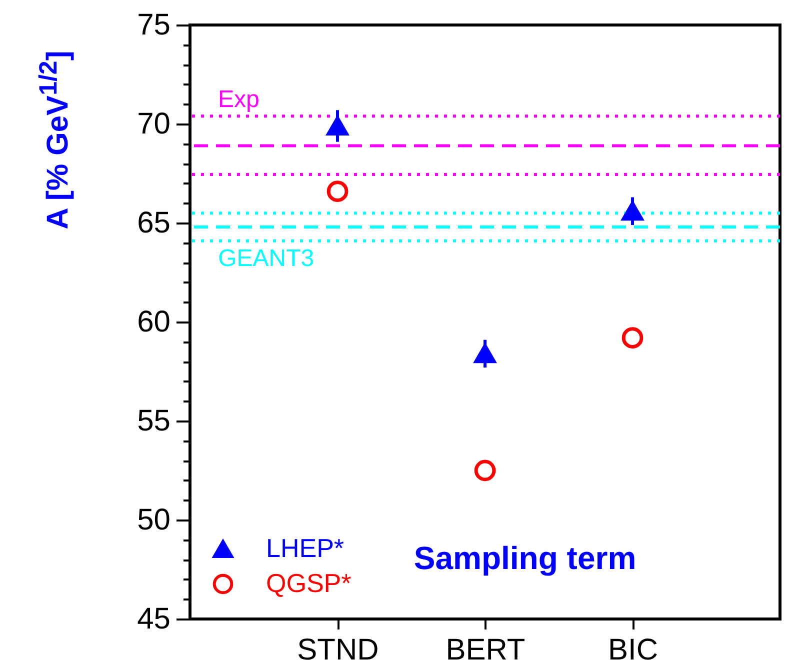 This screenshot has height=665, width=791. Describe the element at coordinates (633, 649) in the screenshot. I see `x-tick-label: BIC` at that location.